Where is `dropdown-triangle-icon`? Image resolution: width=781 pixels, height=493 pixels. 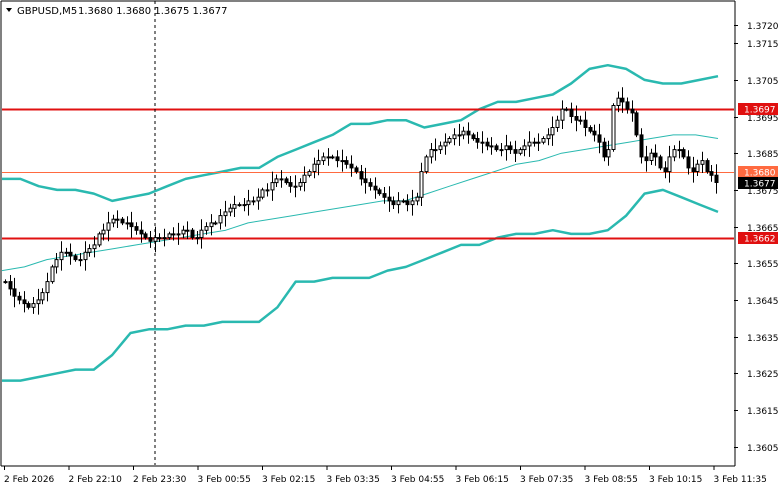
dropdown-triangle-icon is located at coordinates (9, 10).